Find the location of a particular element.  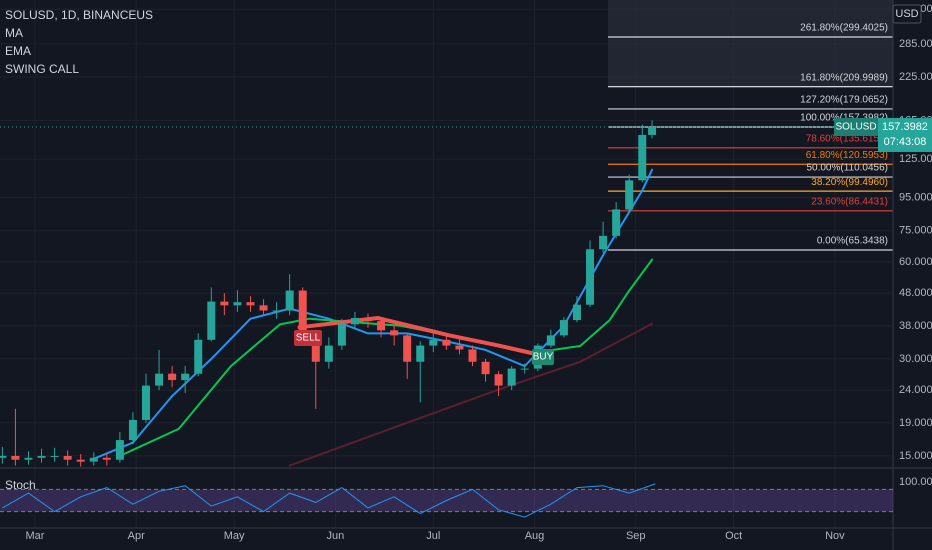

fib-label: 61.80%(120.5953) is located at coordinates (847, 155).